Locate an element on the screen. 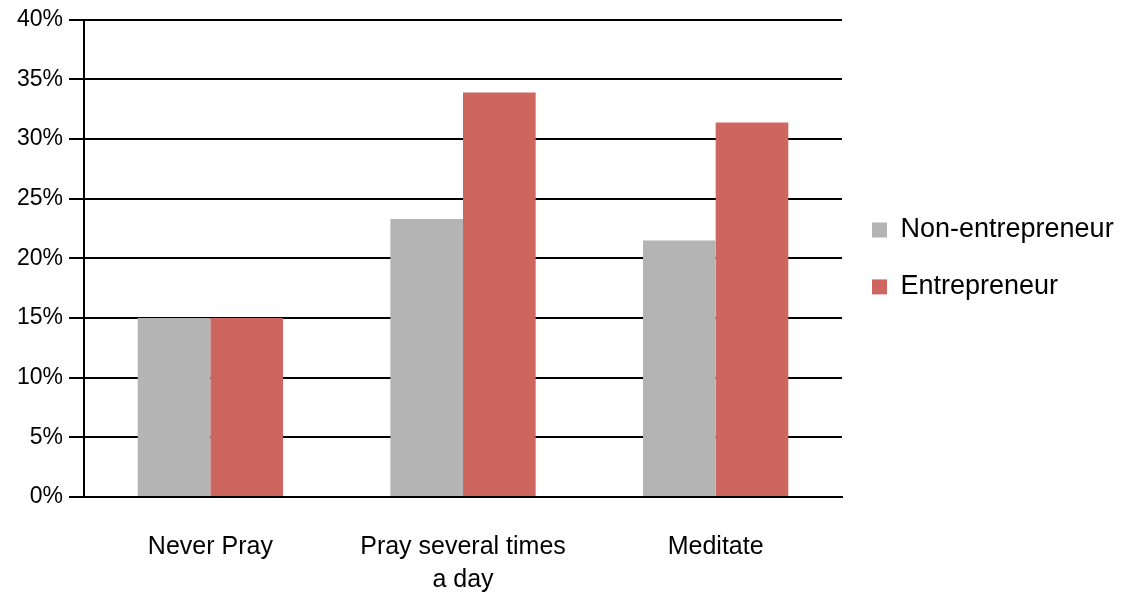  y-tick-label: 30% is located at coordinates (40, 137).